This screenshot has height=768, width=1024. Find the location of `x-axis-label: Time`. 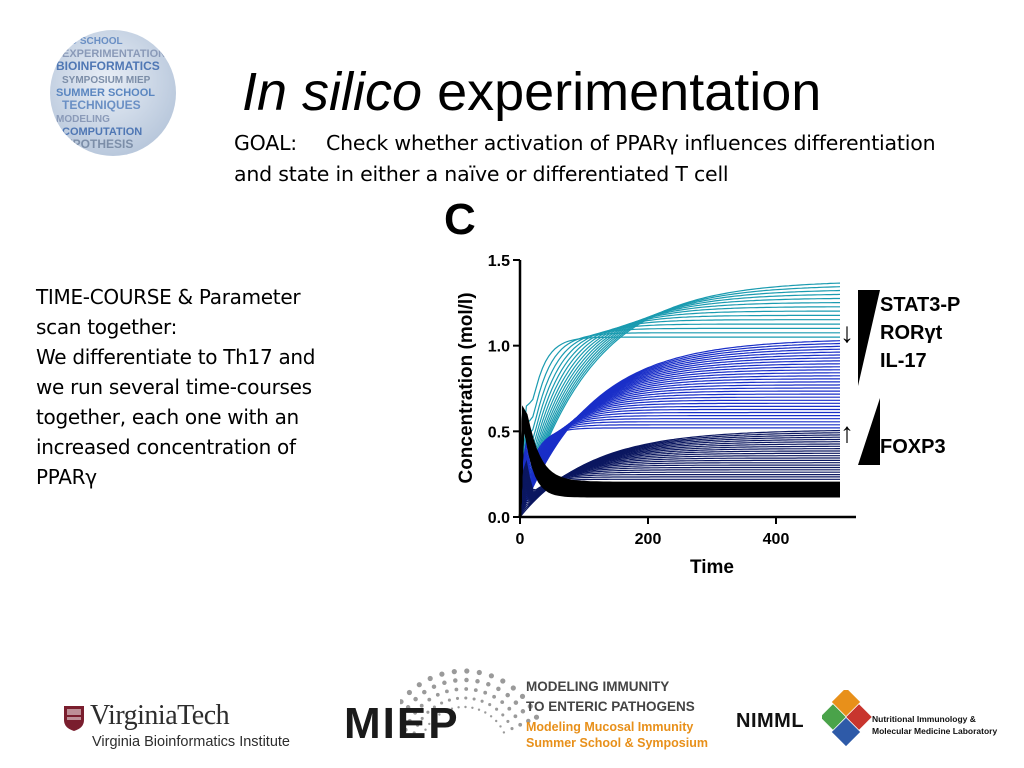

x-axis-label: Time is located at coordinates (712, 567).